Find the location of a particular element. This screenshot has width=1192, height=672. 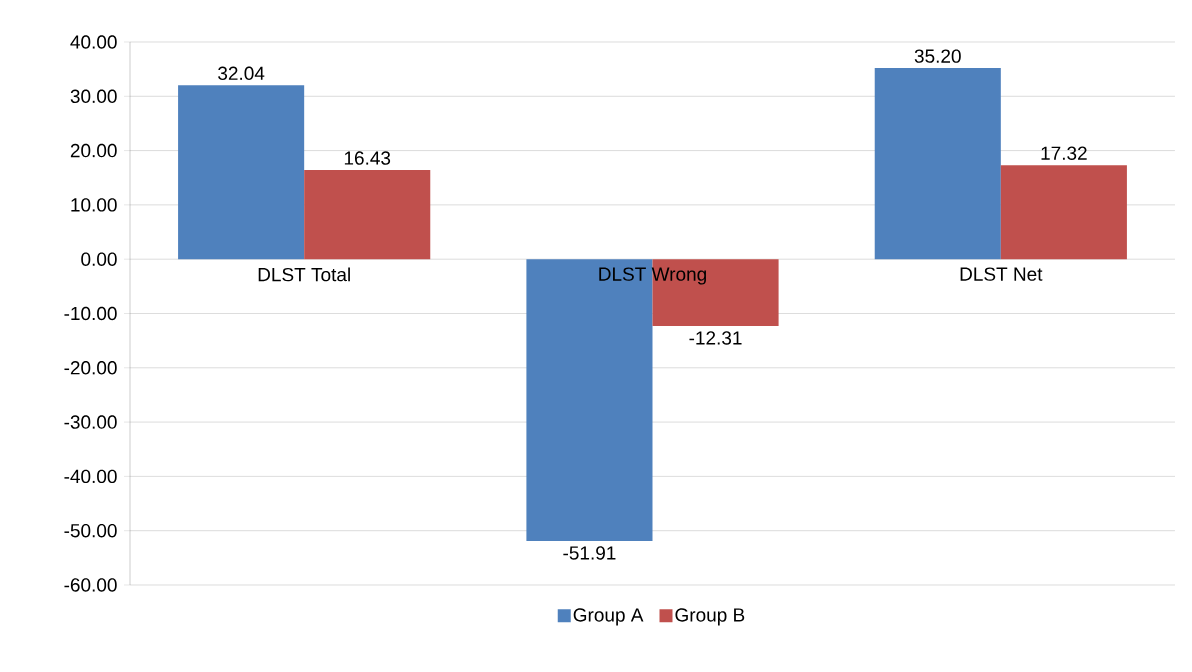

data-label: -51.91 is located at coordinates (589, 553).